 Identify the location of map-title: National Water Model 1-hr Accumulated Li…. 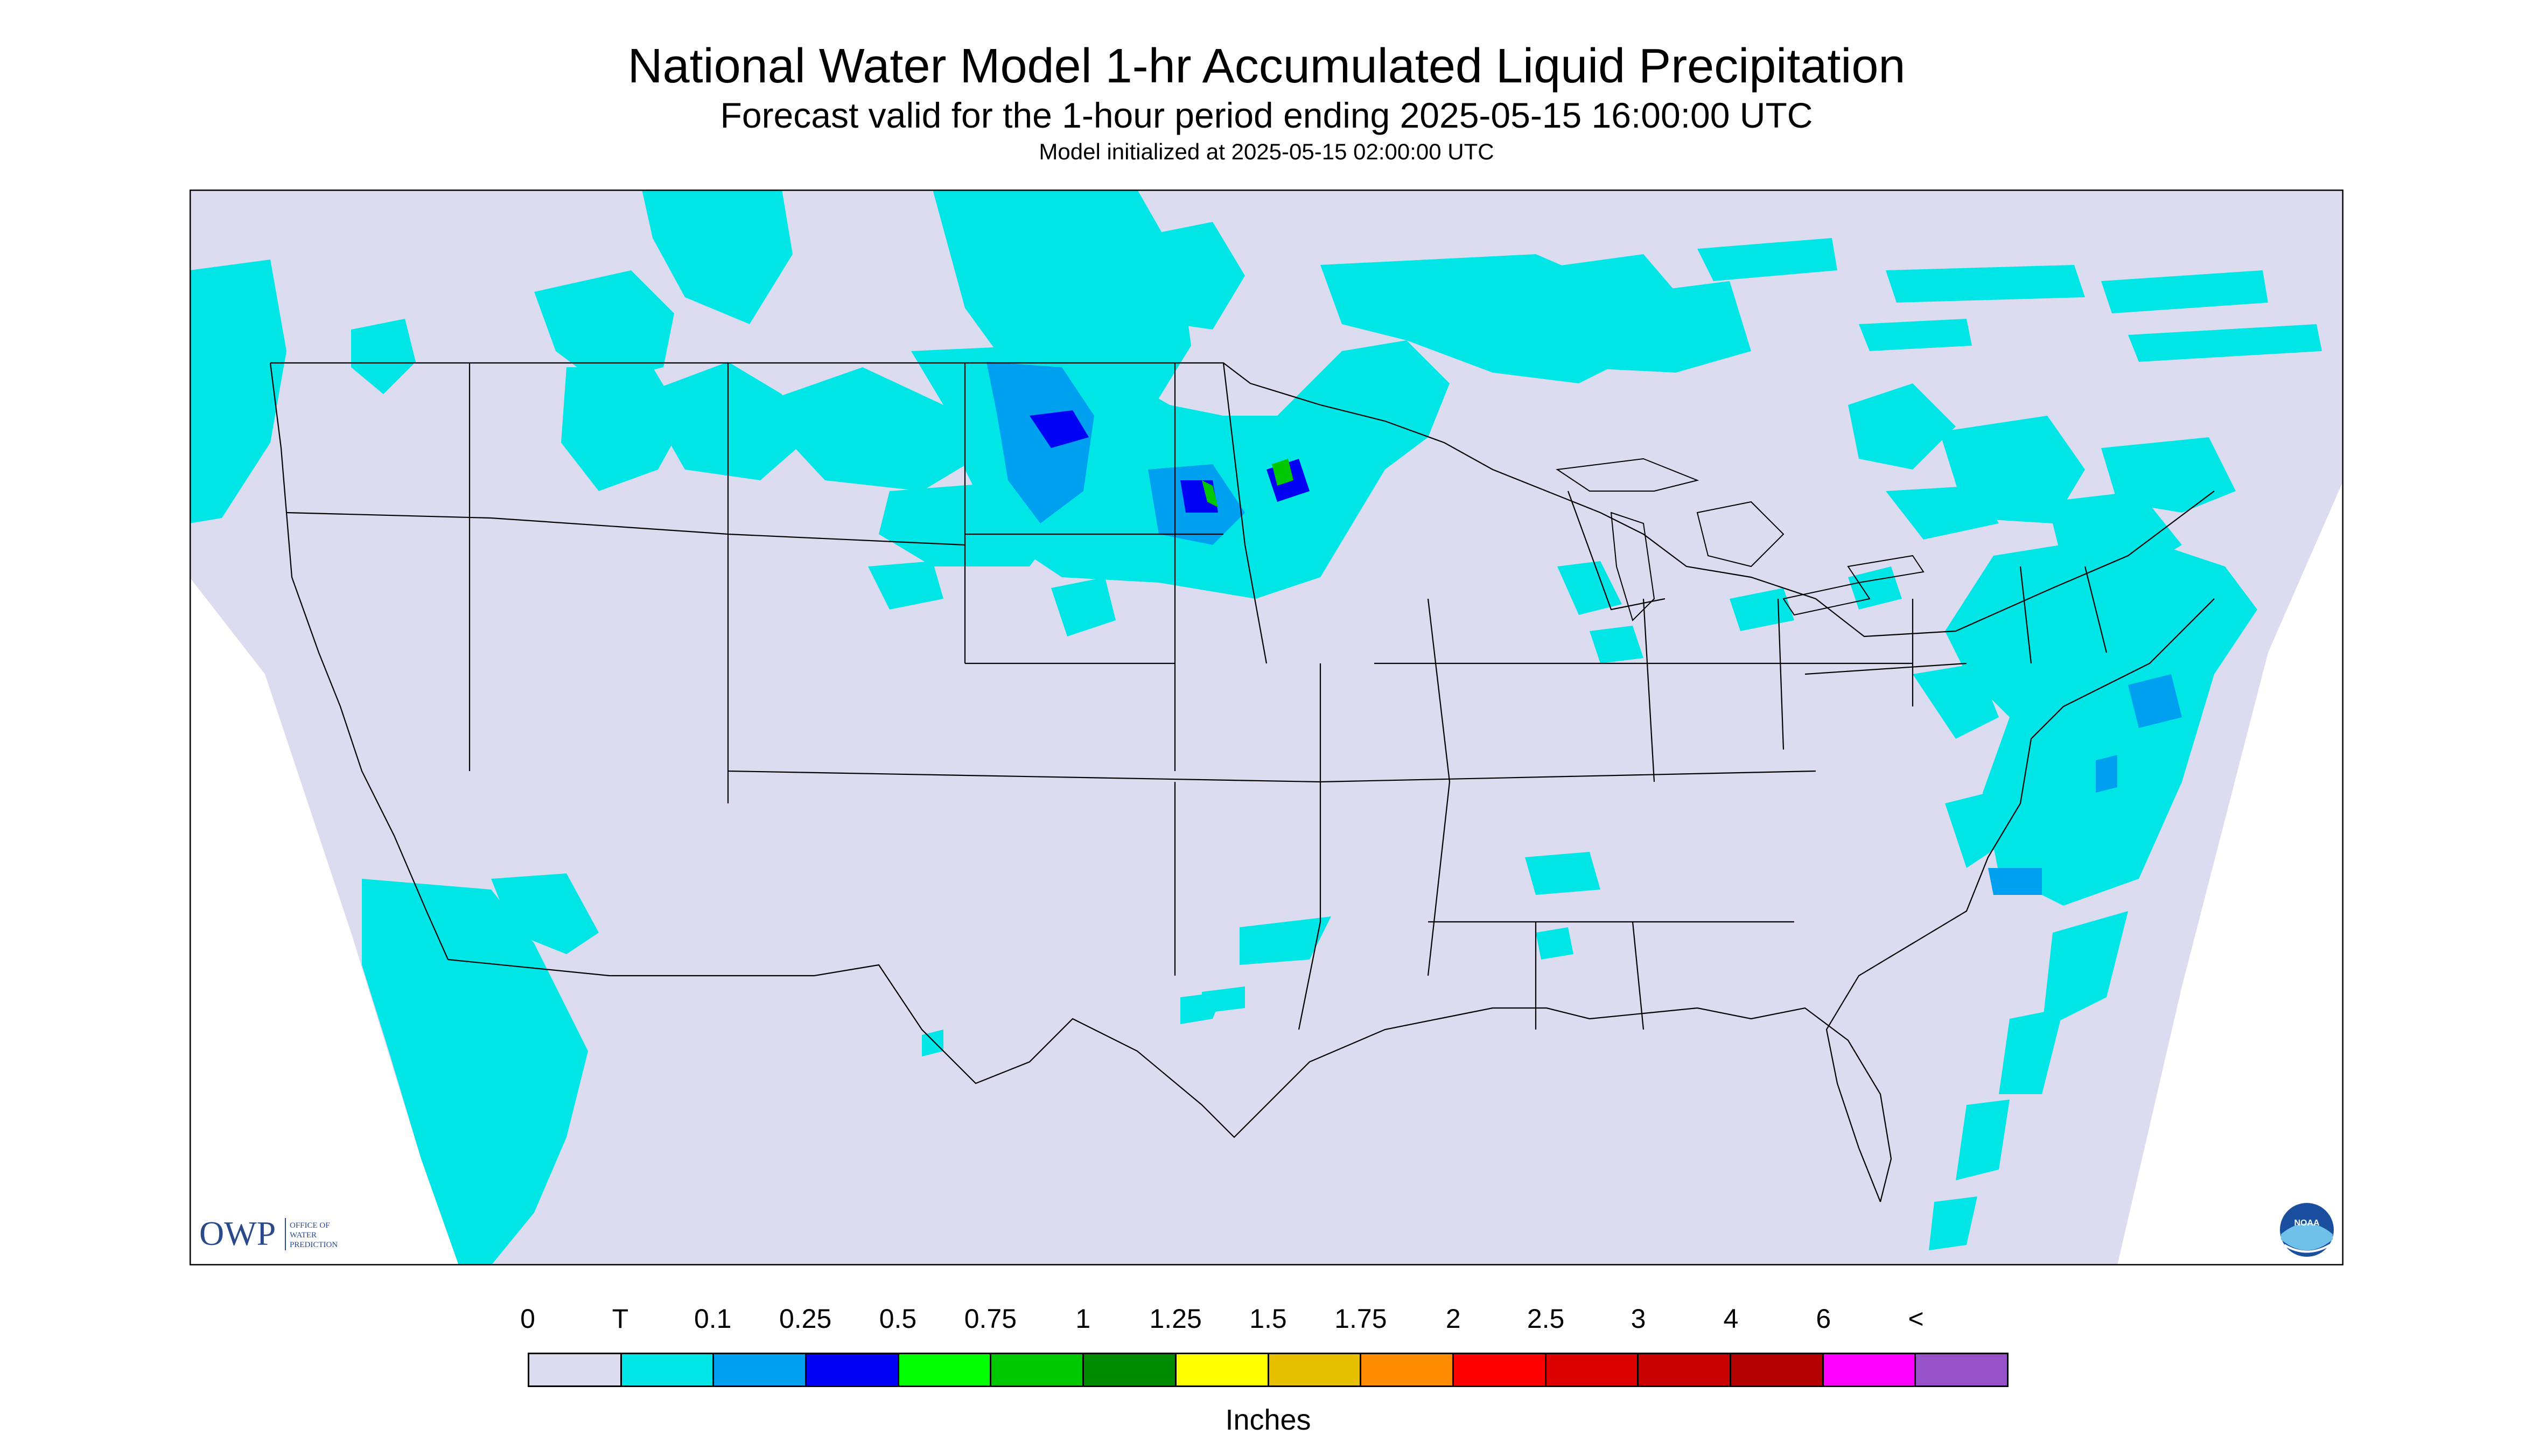
(1266, 66).